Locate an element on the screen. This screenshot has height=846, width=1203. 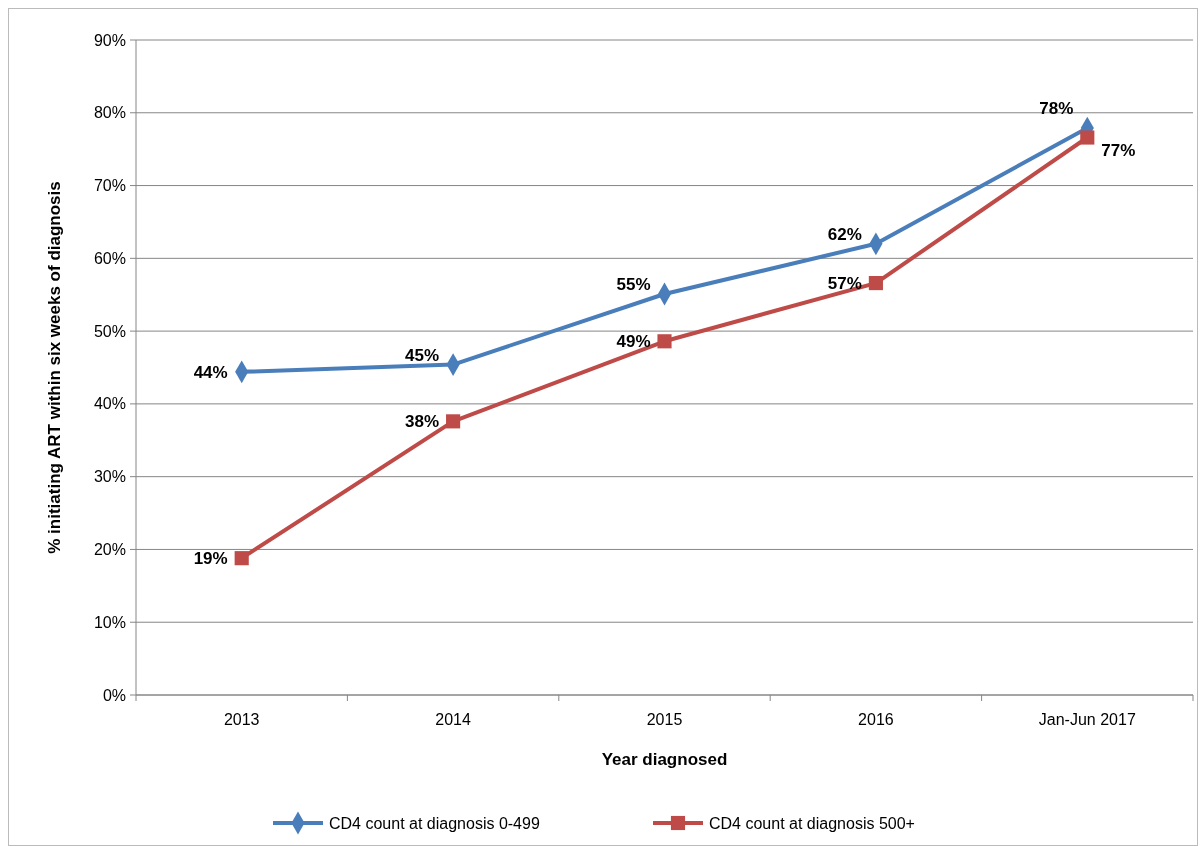
data-label: 78% is located at coordinates (1056, 109).